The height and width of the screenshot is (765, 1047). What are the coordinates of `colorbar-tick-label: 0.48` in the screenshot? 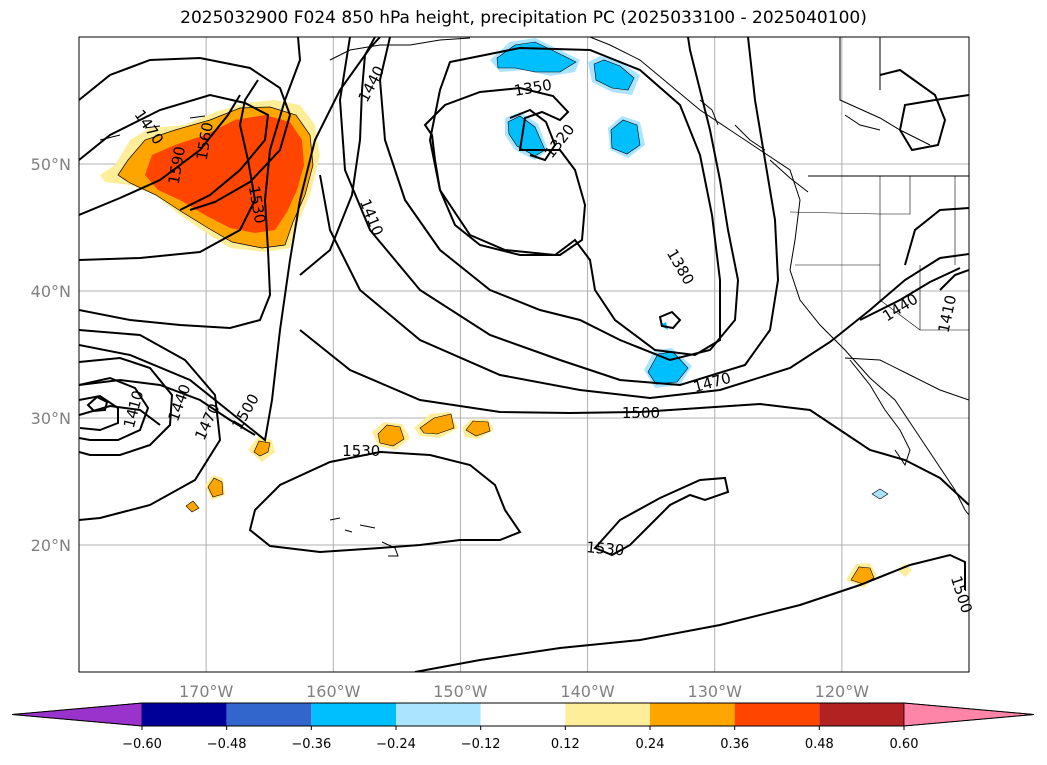 It's located at (819, 744).